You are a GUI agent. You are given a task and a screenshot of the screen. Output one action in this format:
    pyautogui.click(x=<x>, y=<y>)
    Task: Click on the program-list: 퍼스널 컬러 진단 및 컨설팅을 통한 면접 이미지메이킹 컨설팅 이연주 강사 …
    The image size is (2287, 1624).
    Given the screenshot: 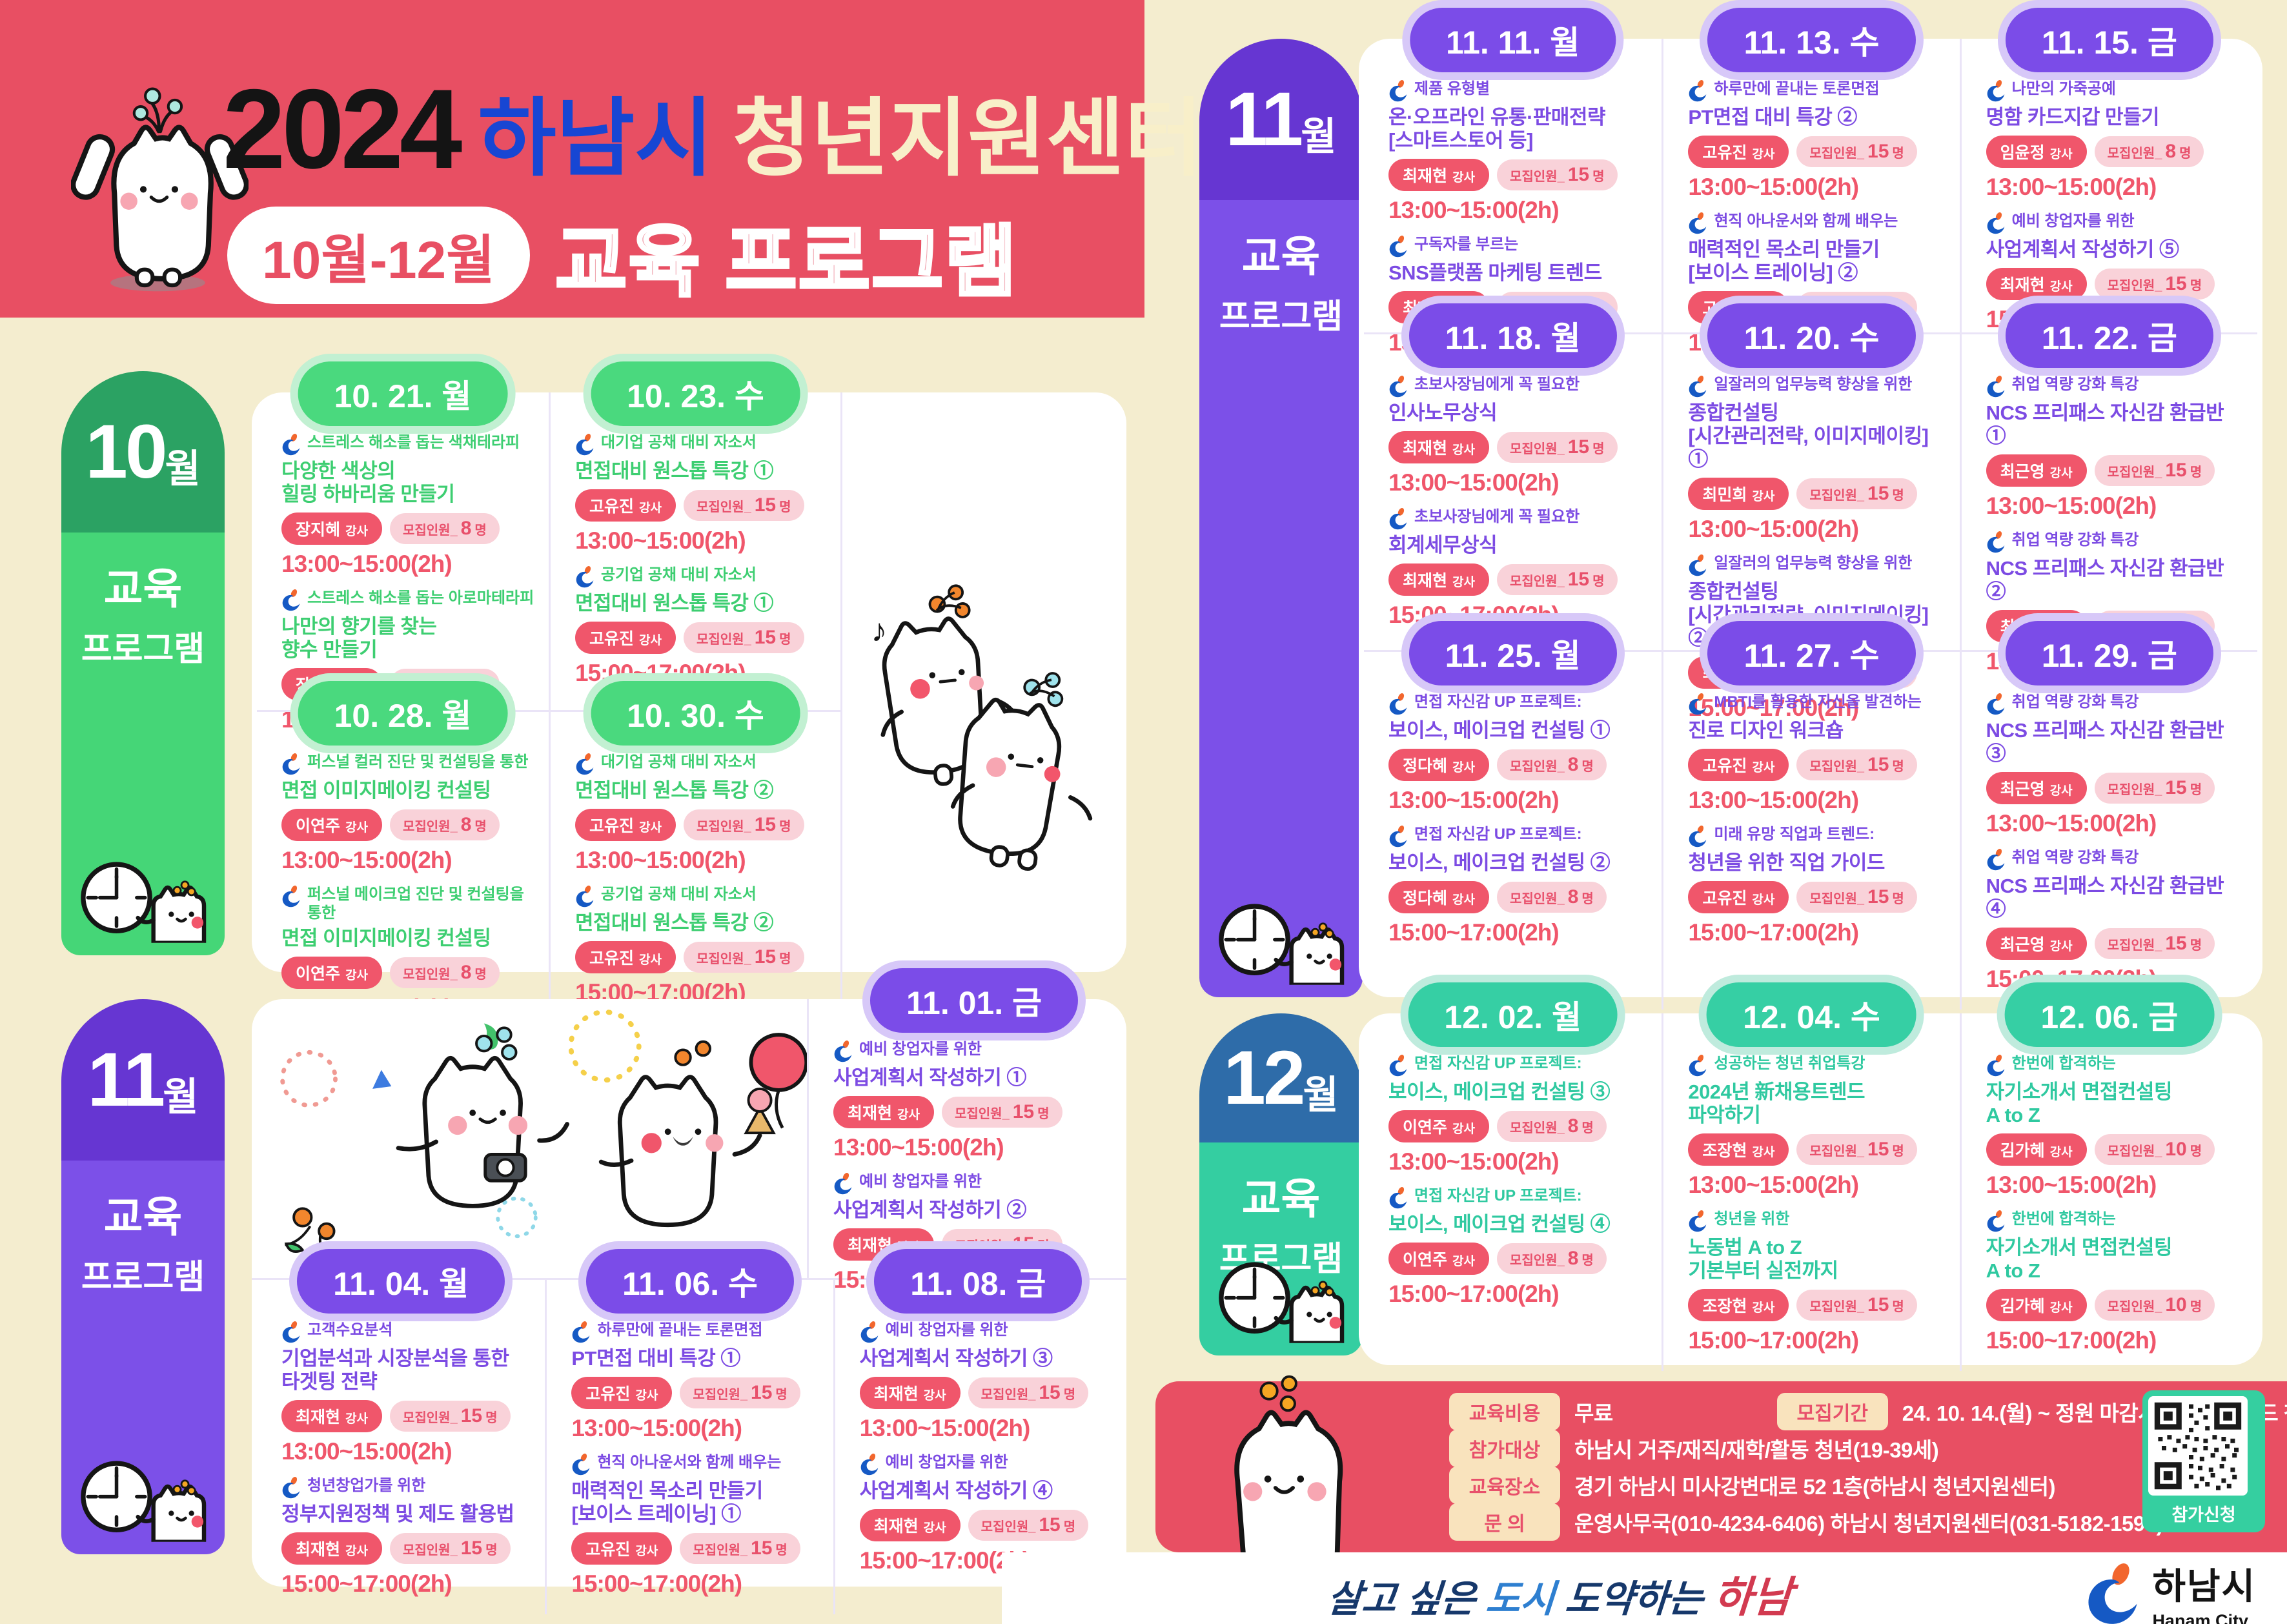 What is the action you would take?
    pyautogui.click(x=407, y=887)
    